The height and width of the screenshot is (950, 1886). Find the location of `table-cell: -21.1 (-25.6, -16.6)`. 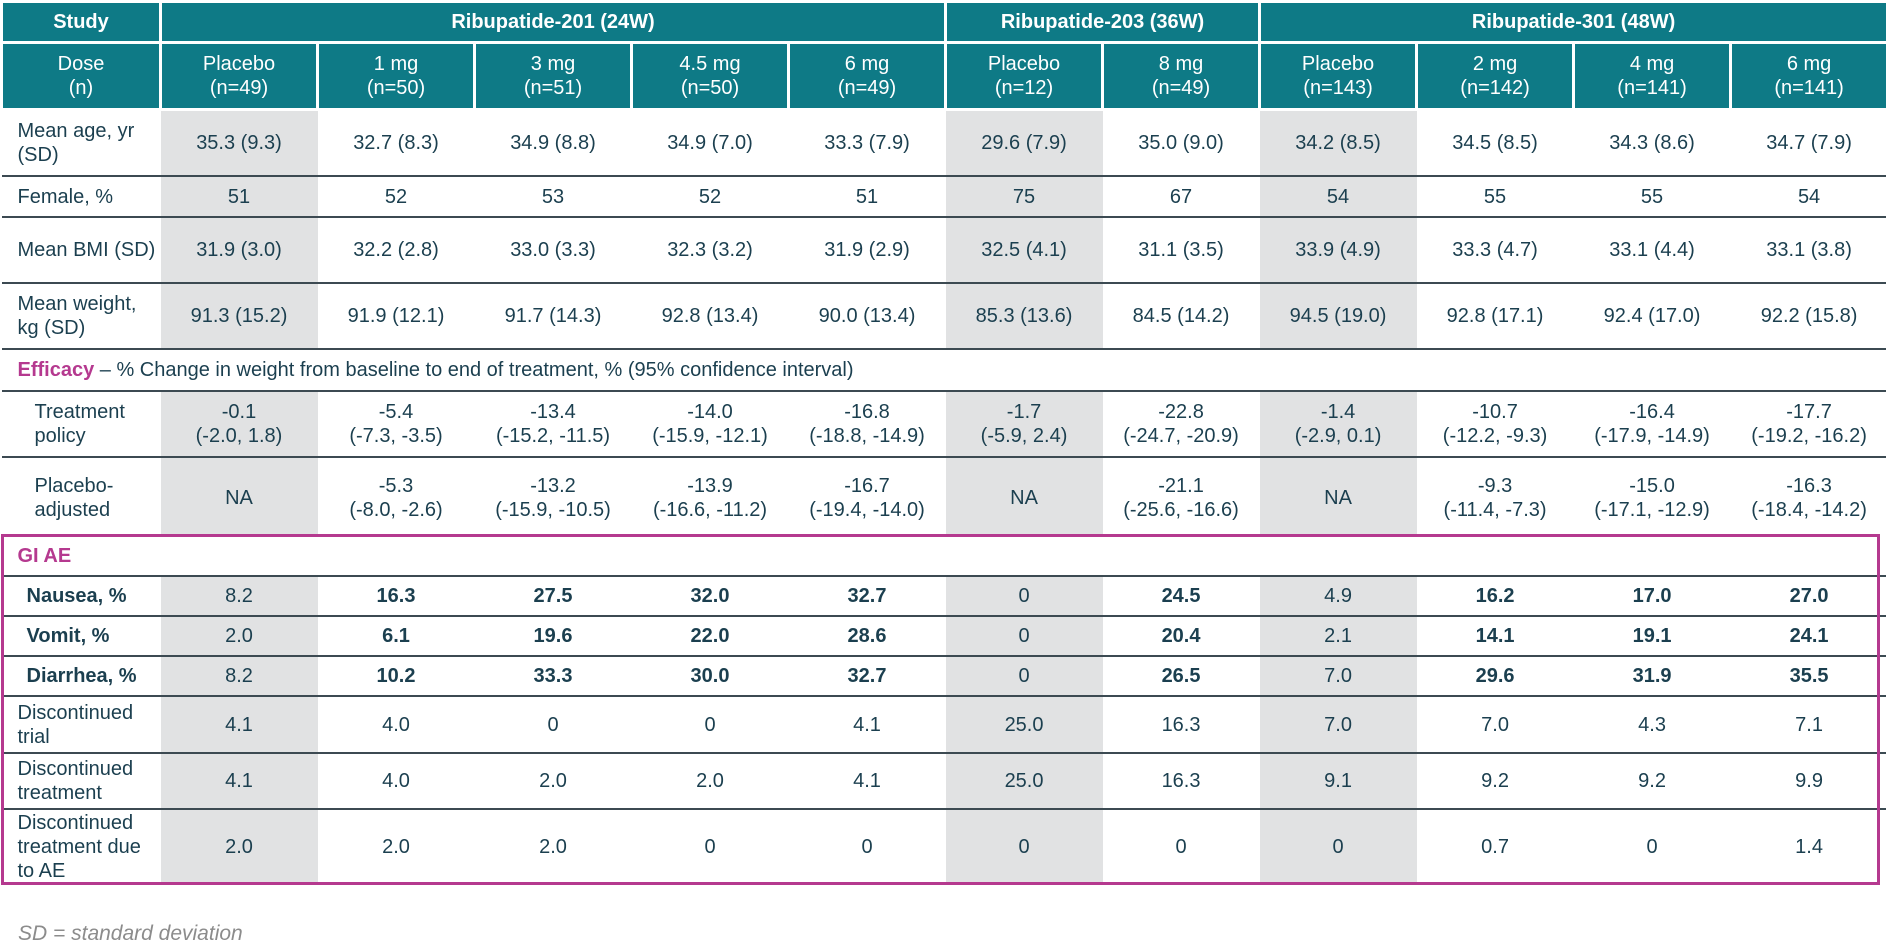

table-cell: -21.1 (-25.6, -16.6) is located at coordinates (1181, 497).